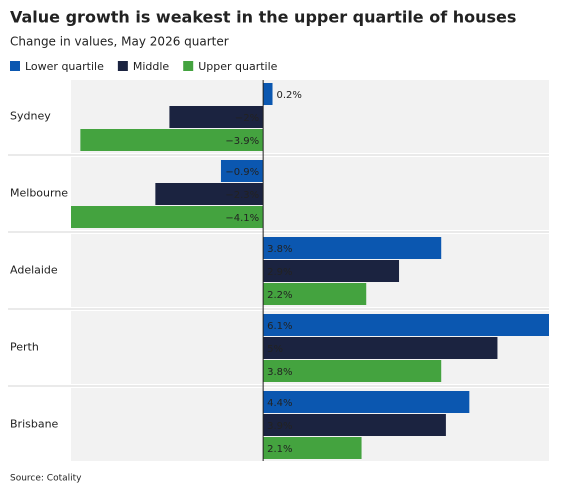 The height and width of the screenshot is (490, 569). Describe the element at coordinates (279, 295) in the screenshot. I see `value-label: 2.2%` at that location.